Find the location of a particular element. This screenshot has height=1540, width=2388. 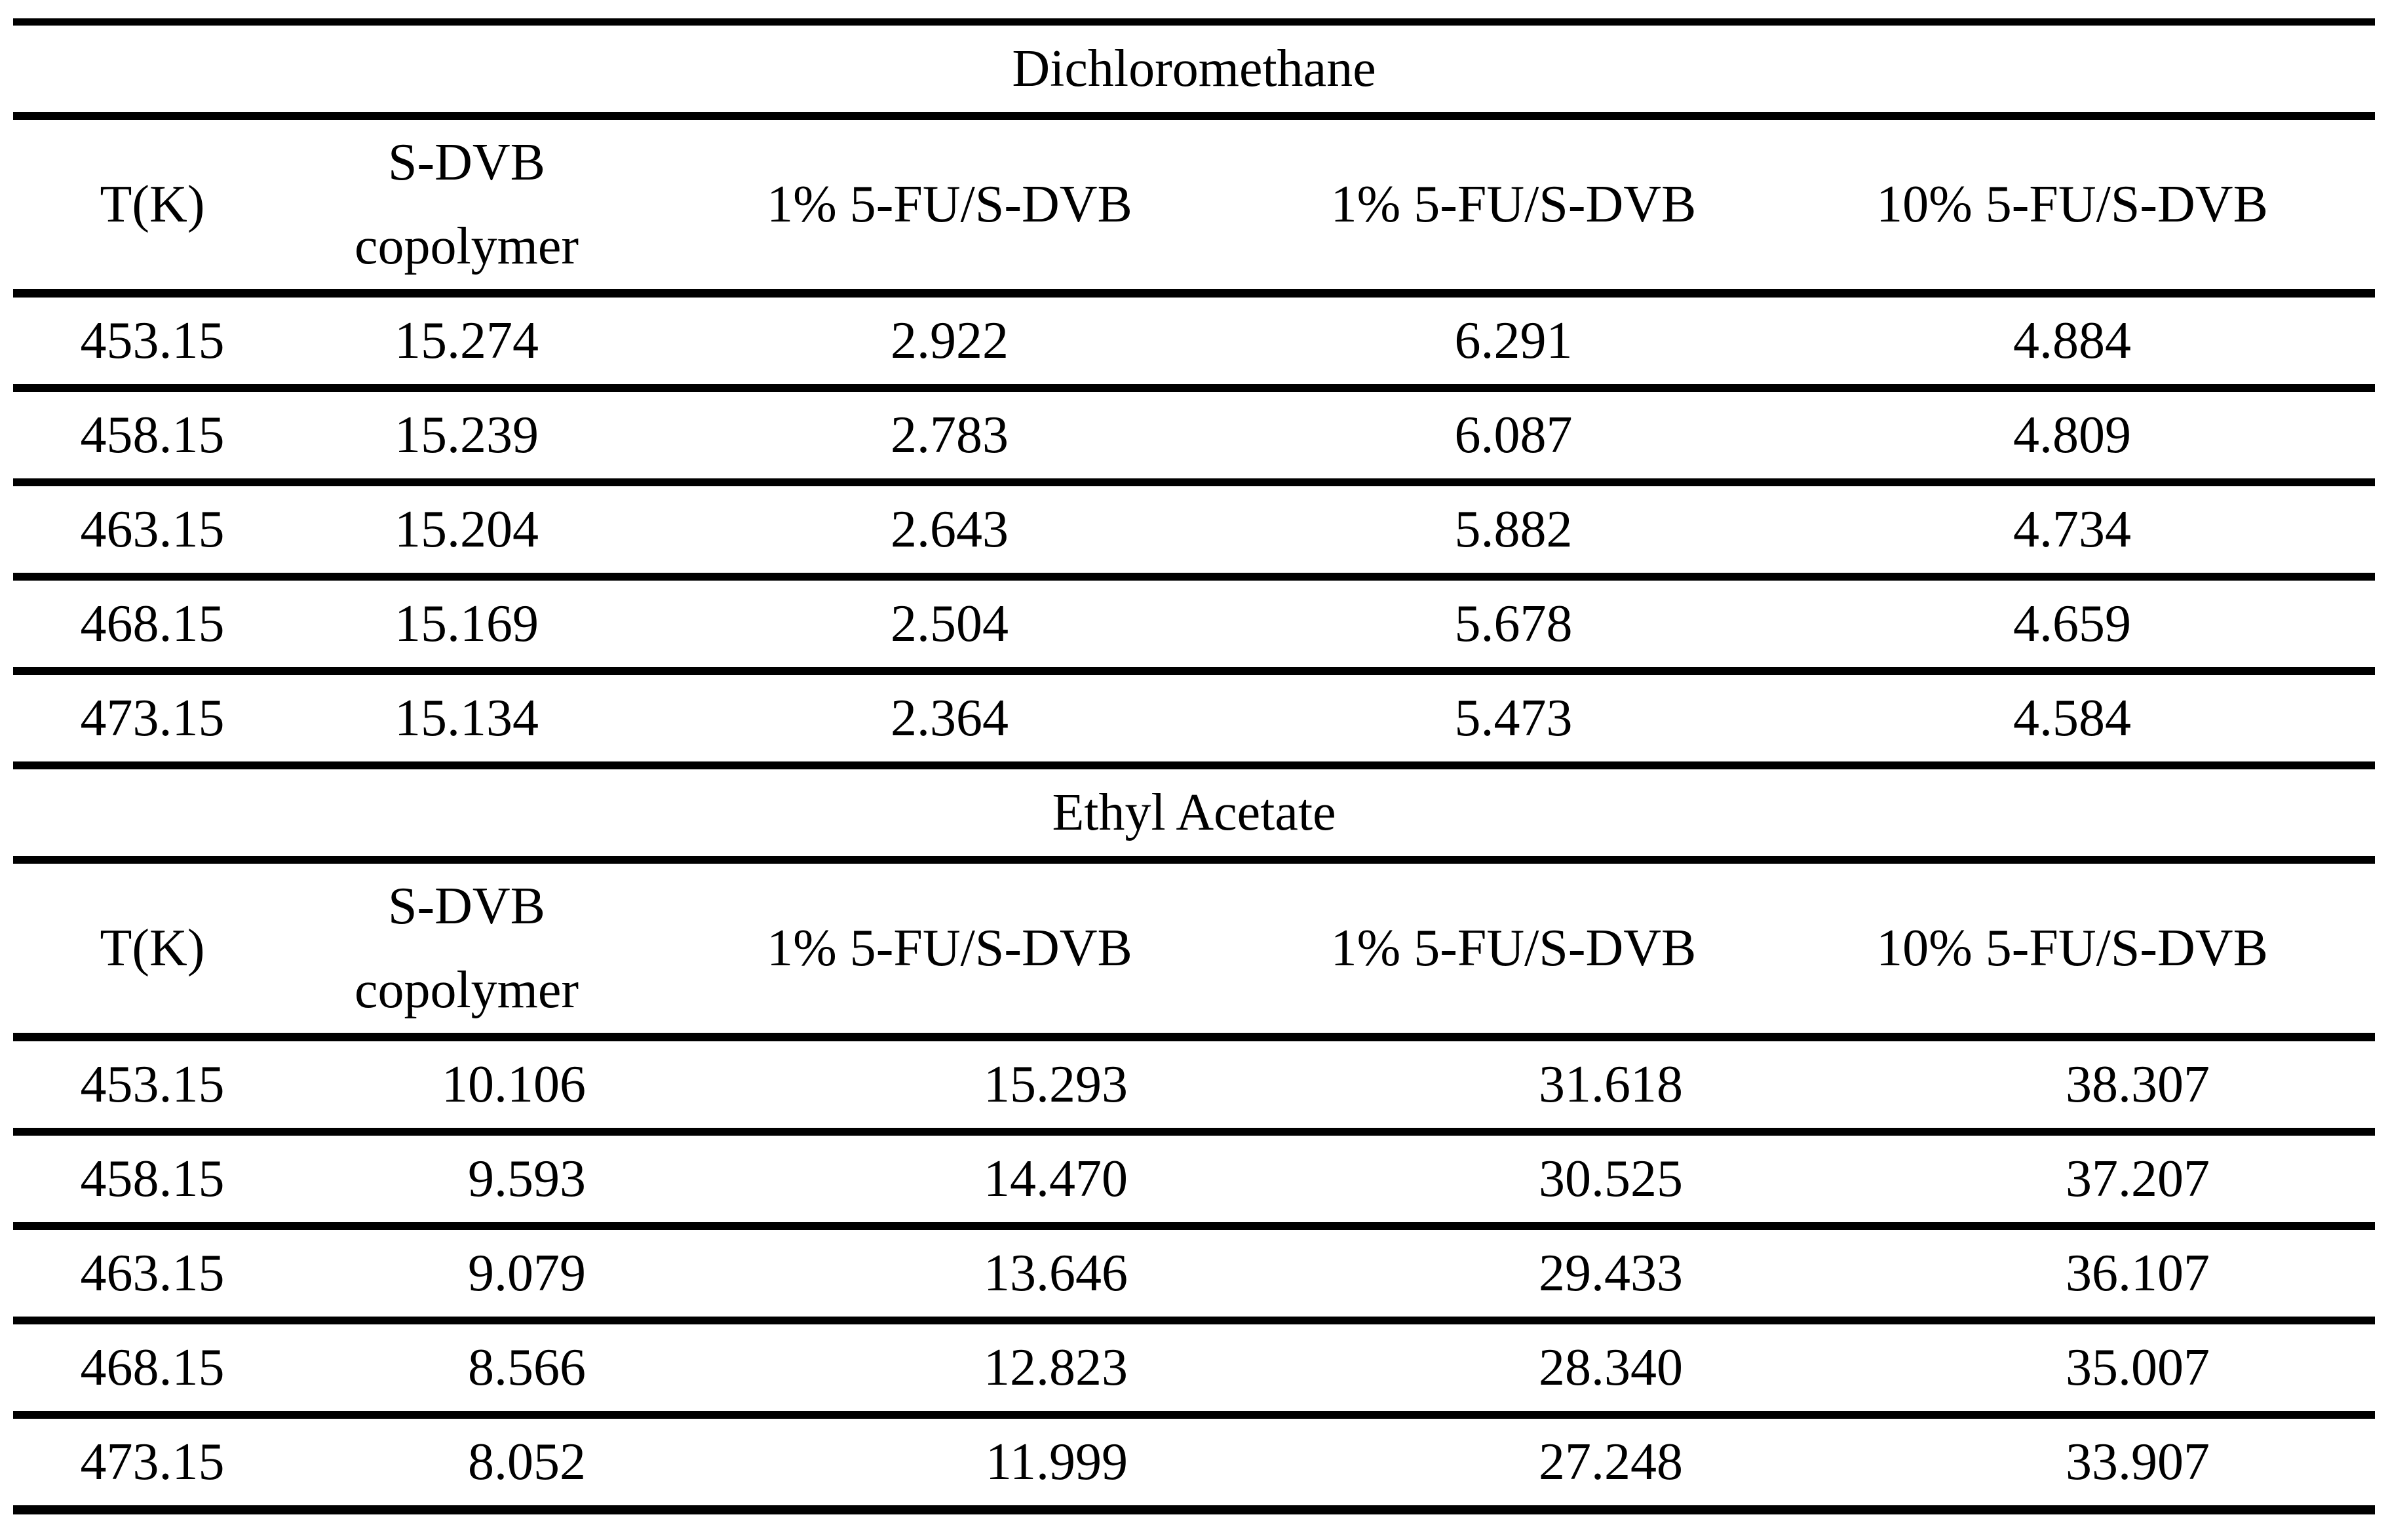

table-cell: 15.293 is located at coordinates (950, 1086).